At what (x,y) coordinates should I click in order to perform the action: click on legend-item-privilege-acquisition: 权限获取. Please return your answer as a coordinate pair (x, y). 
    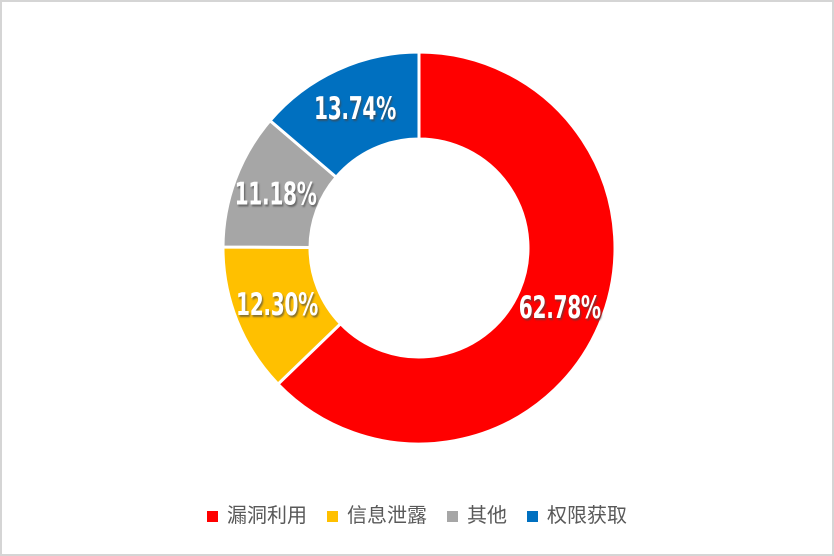
    Looking at the image, I should click on (577, 515).